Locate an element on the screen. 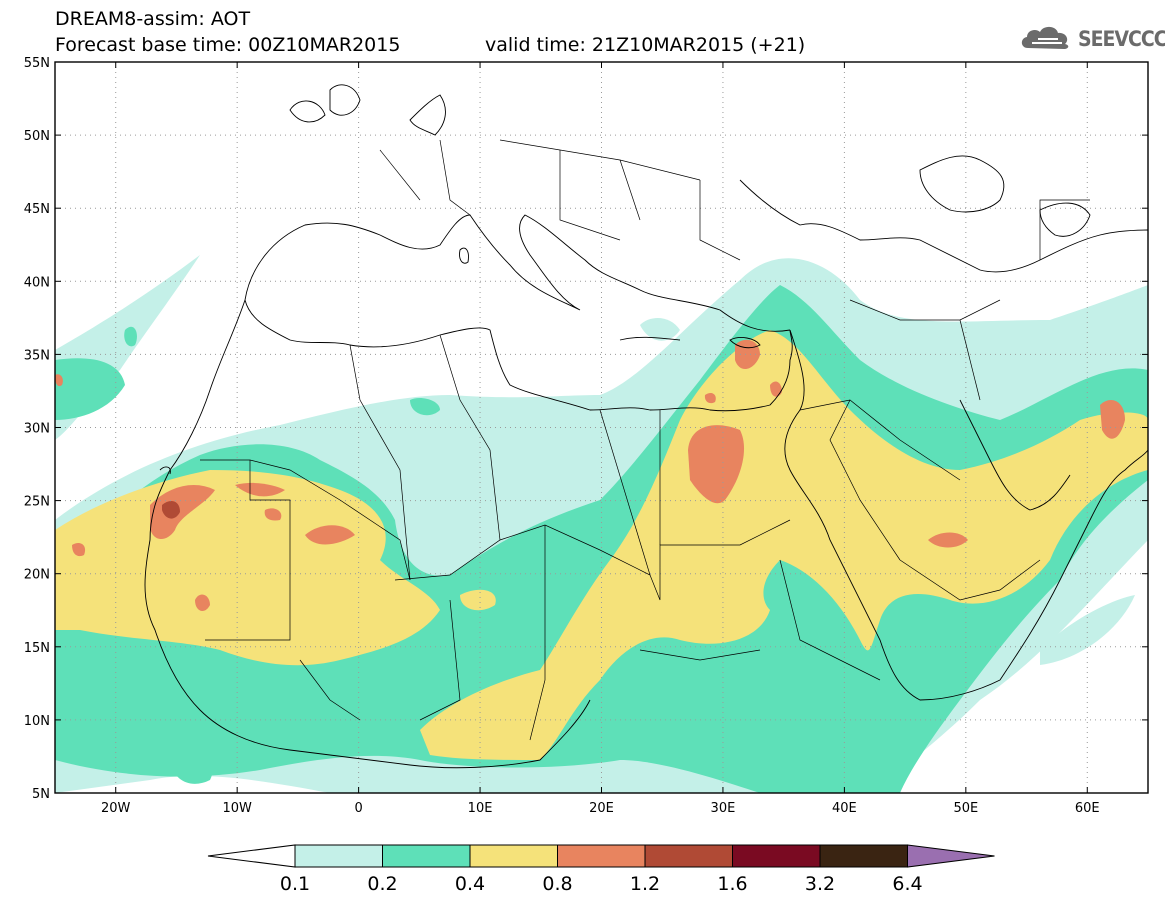 The width and height of the screenshot is (1165, 905). colorbar-label: 3.2 is located at coordinates (820, 884).